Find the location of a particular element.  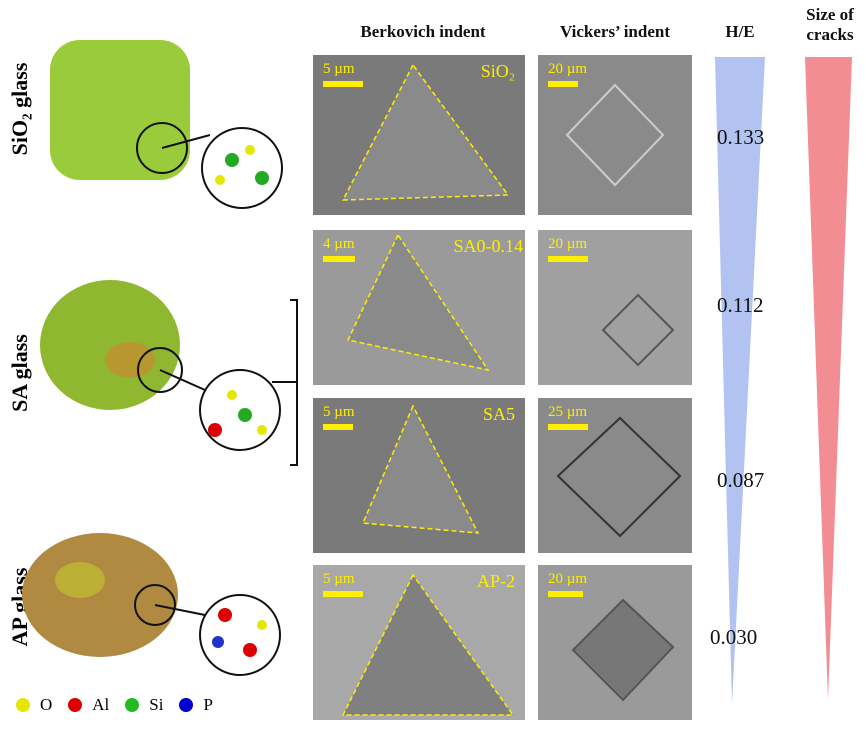

he-value-sio2: 0.133 is located at coordinates (741, 137).